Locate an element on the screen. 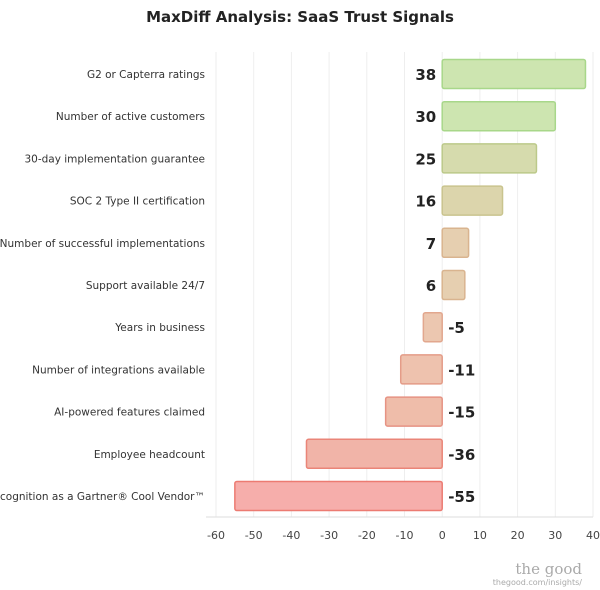 This screenshot has height=590, width=600. data-label: -15 is located at coordinates (461, 413).